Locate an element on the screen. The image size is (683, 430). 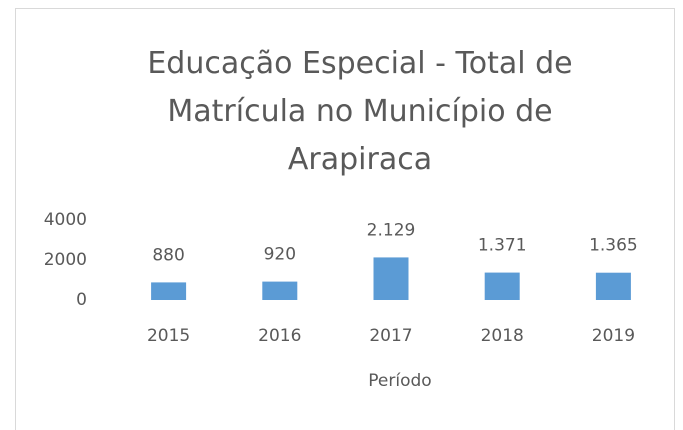
data-label: 2.129 is located at coordinates (391, 230).